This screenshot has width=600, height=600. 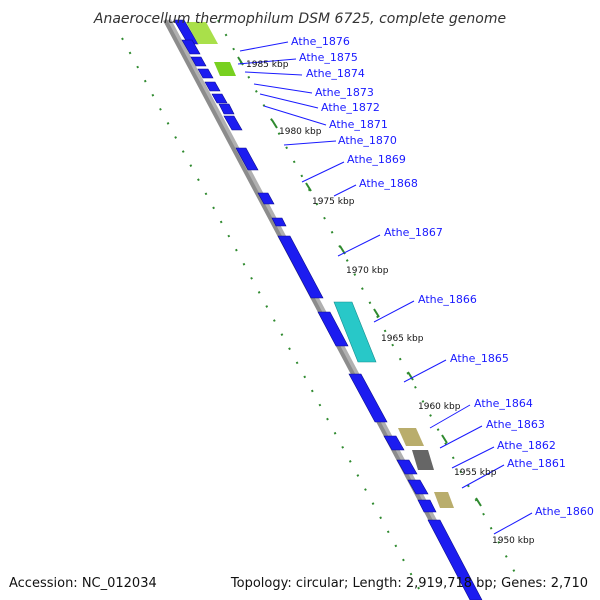 What do you see at coordinates (83, 583) in the screenshot?
I see `accession-text: Accession: NC_012034` at bounding box center [83, 583].